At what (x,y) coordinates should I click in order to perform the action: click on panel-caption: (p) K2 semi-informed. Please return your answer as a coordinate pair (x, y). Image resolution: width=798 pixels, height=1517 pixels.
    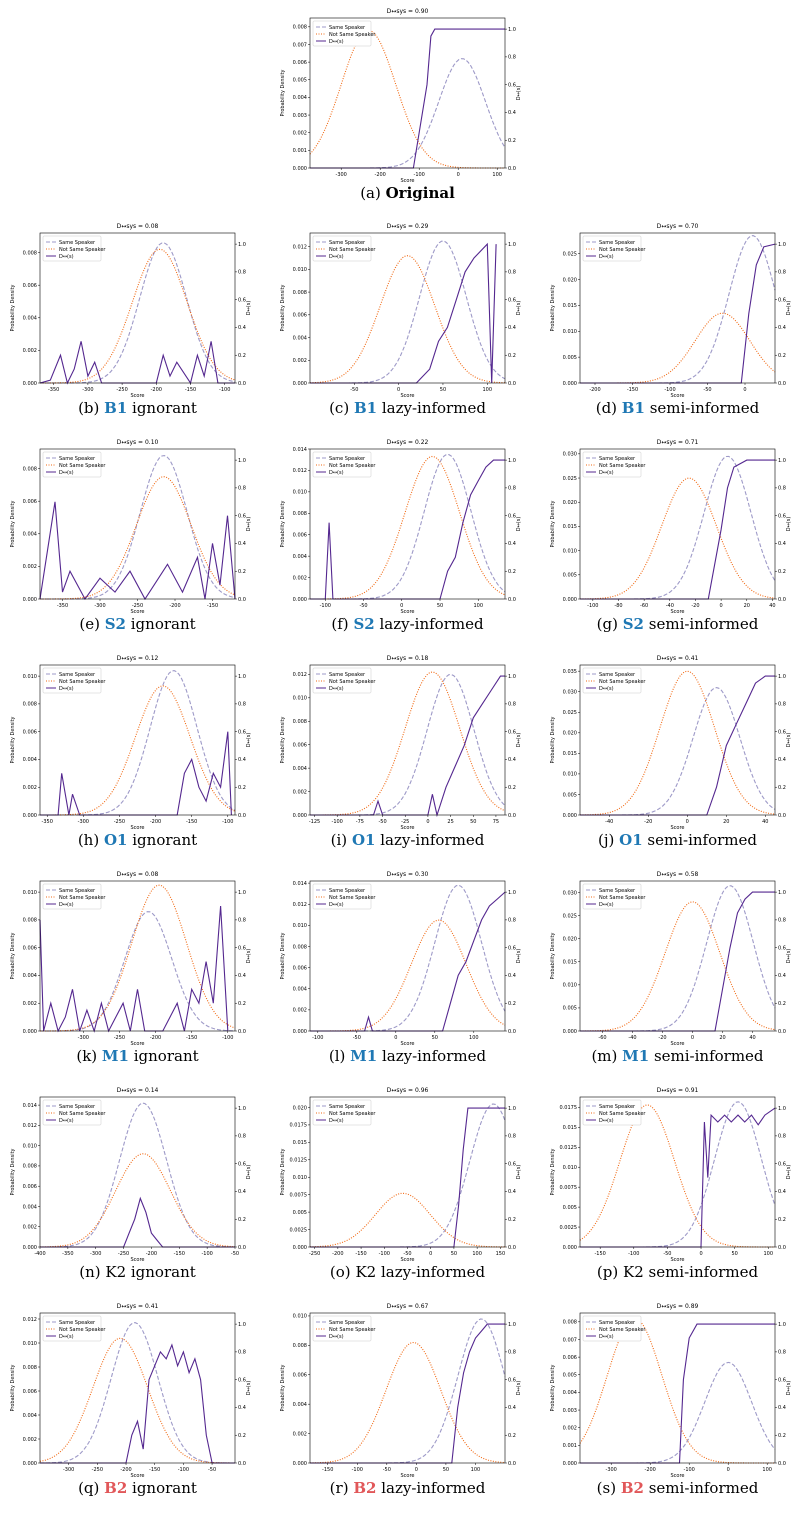
    Looking at the image, I should click on (678, 1272).